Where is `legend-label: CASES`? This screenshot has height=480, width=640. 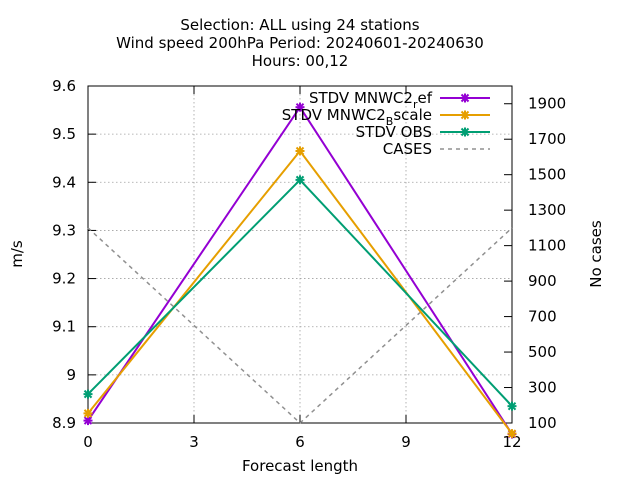
legend-label: CASES is located at coordinates (407, 149).